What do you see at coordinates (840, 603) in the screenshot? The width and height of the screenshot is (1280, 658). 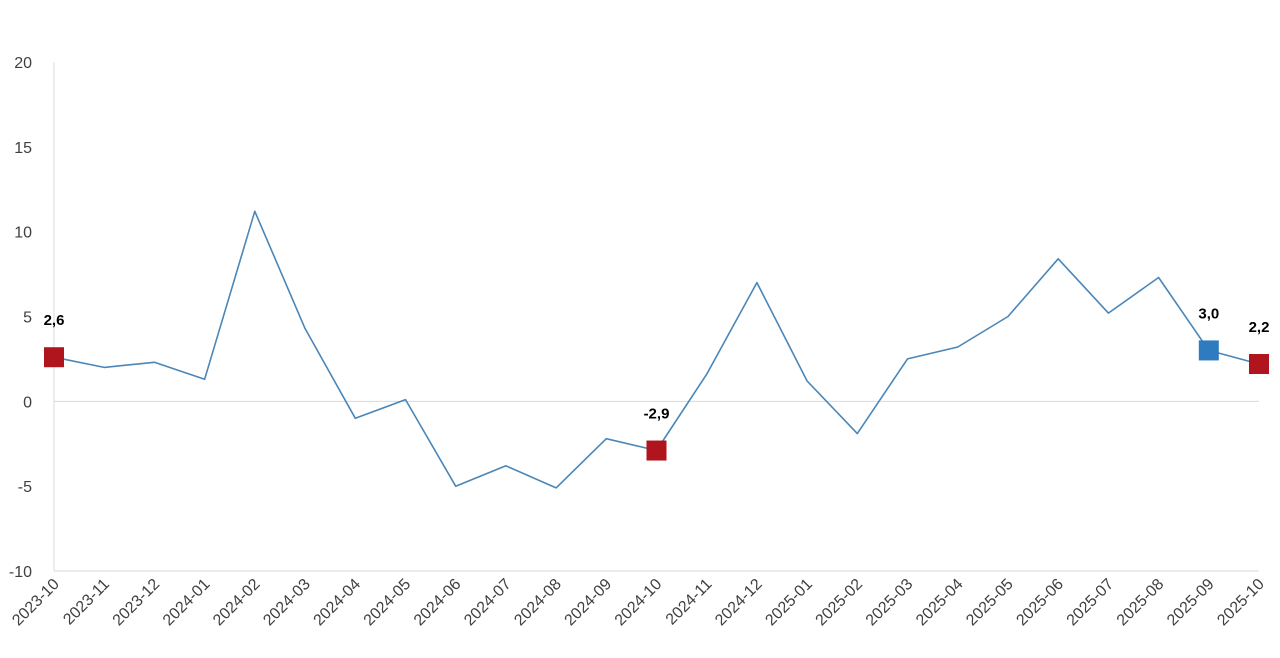 I see `x-tick-label: 2025-02` at bounding box center [840, 603].